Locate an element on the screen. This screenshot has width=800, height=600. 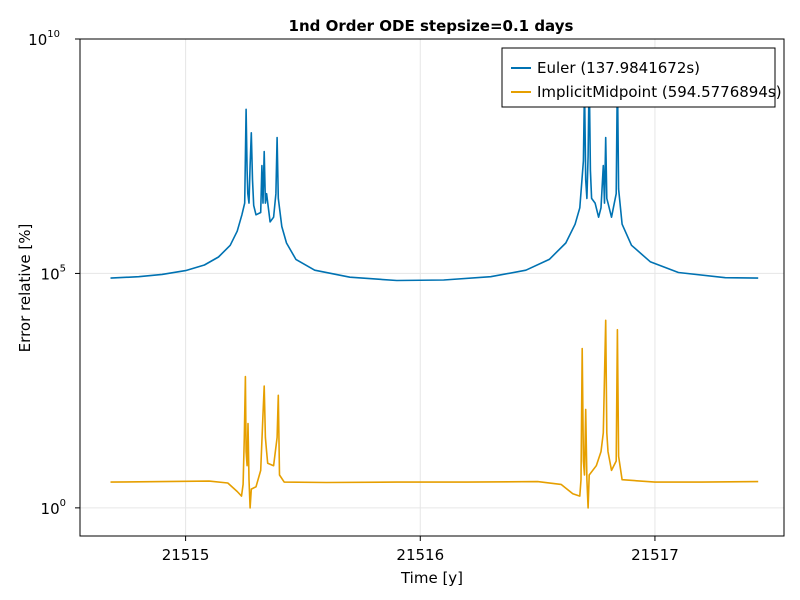
y-tick-exponent: 10 is located at coordinates (53, 34).